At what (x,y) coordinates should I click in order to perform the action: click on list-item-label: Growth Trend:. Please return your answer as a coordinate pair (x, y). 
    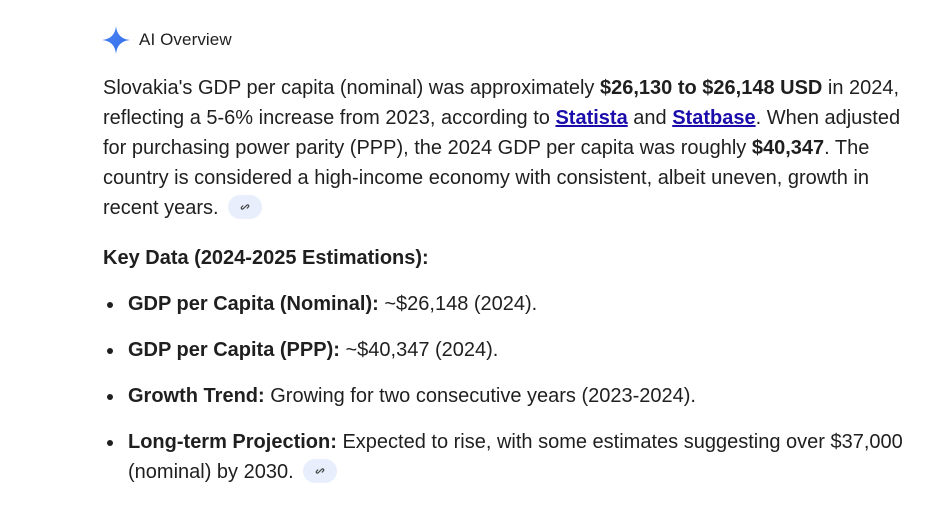
    Looking at the image, I should click on (196, 396).